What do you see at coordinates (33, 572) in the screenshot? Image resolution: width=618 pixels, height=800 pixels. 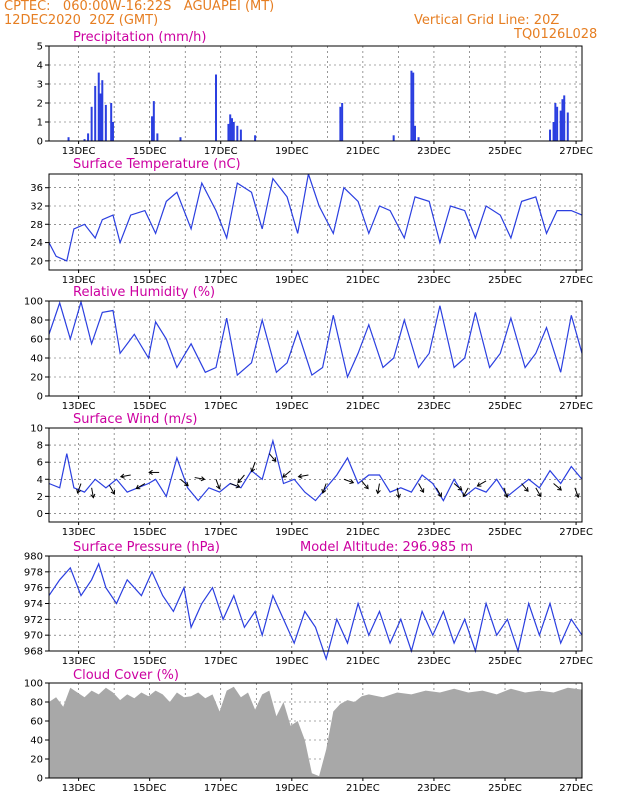 I see `y-tick-label: 978` at bounding box center [33, 572].